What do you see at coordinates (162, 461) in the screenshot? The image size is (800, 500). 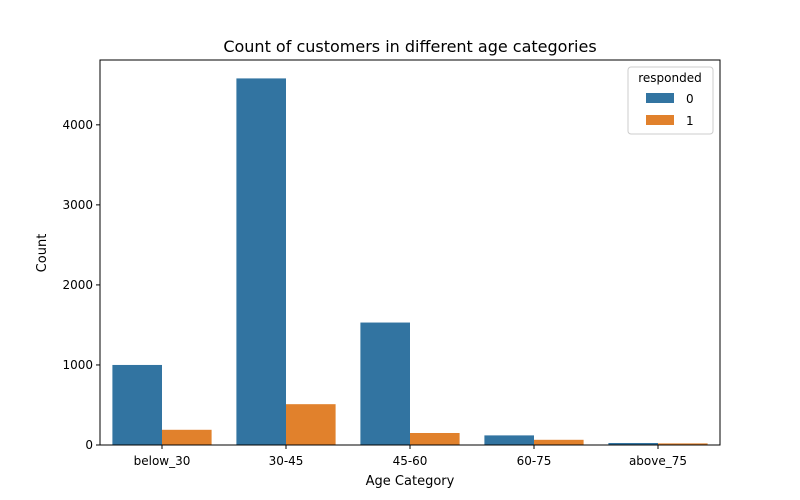 I see `x-tick-label: below_30` at bounding box center [162, 461].